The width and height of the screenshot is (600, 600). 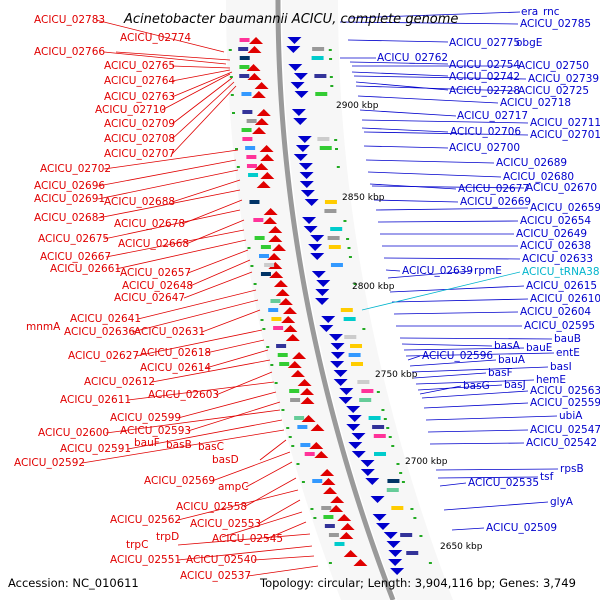 I want to click on right-gene-label: ACICU_02785, so click(x=555, y=24).